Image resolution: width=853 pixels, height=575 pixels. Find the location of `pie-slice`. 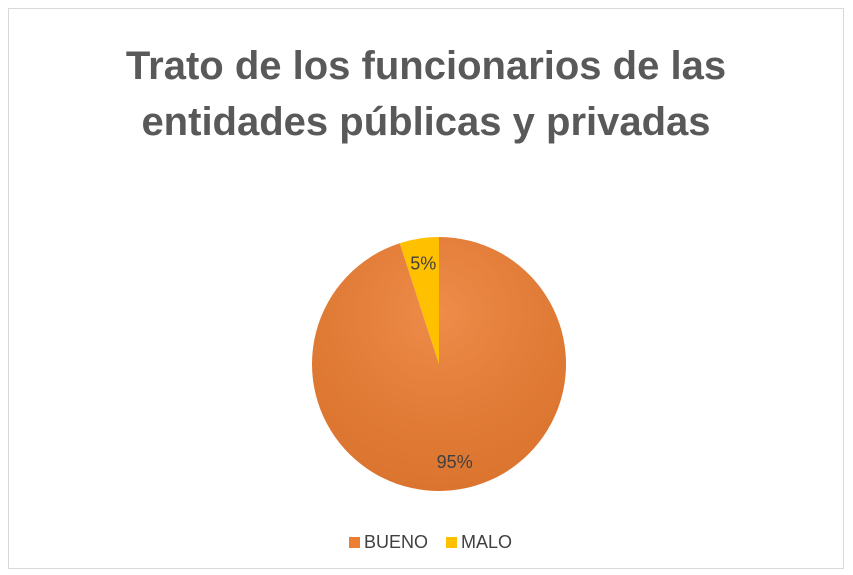

pie-slice is located at coordinates (419, 300).